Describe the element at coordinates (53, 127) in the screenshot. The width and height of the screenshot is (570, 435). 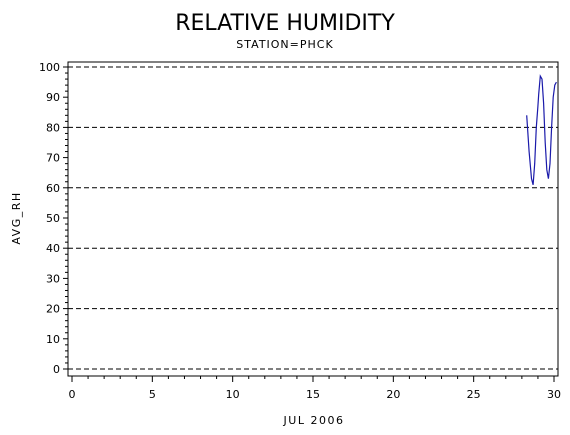
I see `y-tick-label-80: 80` at that location.